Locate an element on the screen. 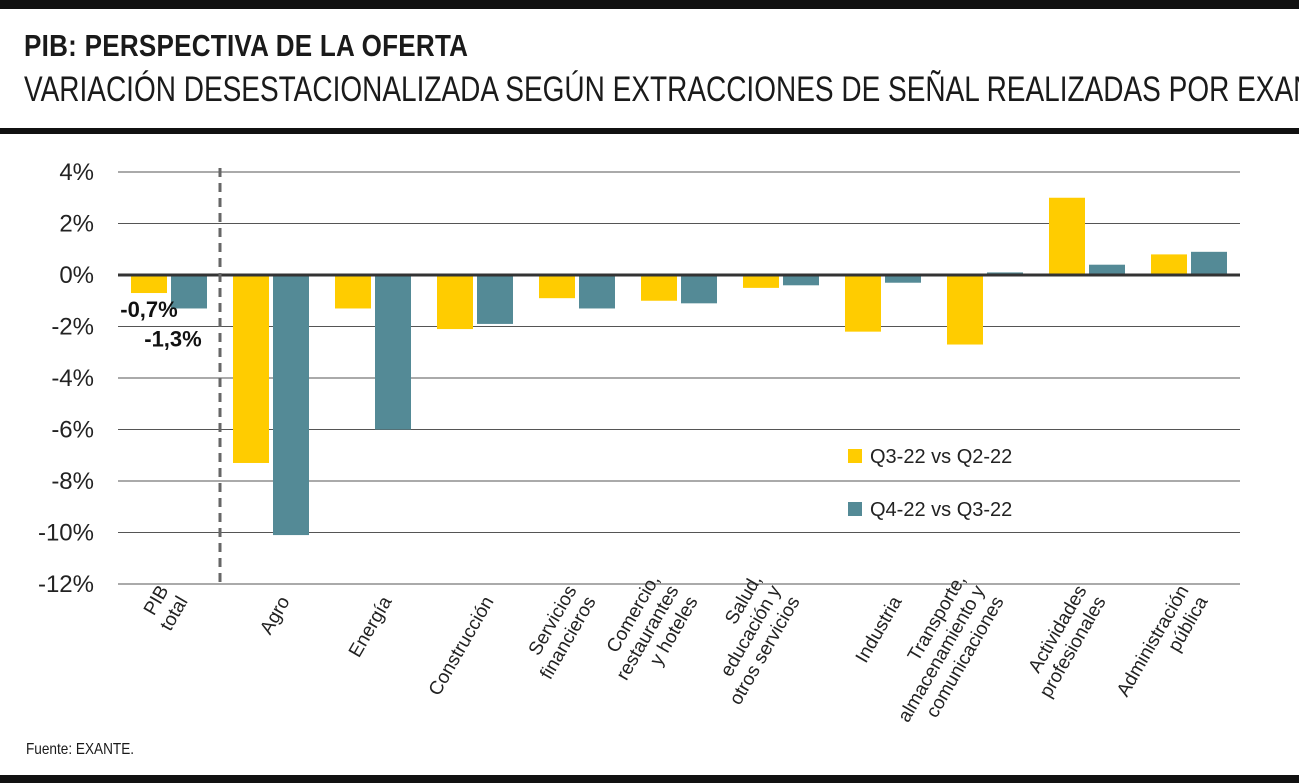 Image resolution: width=1299 pixels, height=783 pixels. y-tick-label: -6% is located at coordinates (72, 430).